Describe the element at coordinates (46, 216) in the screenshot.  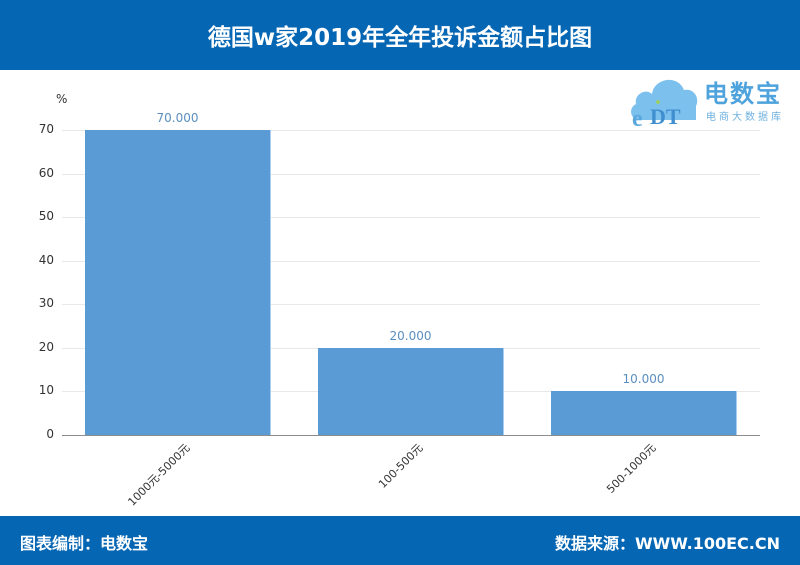
I see `y-tick: 50` at that location.